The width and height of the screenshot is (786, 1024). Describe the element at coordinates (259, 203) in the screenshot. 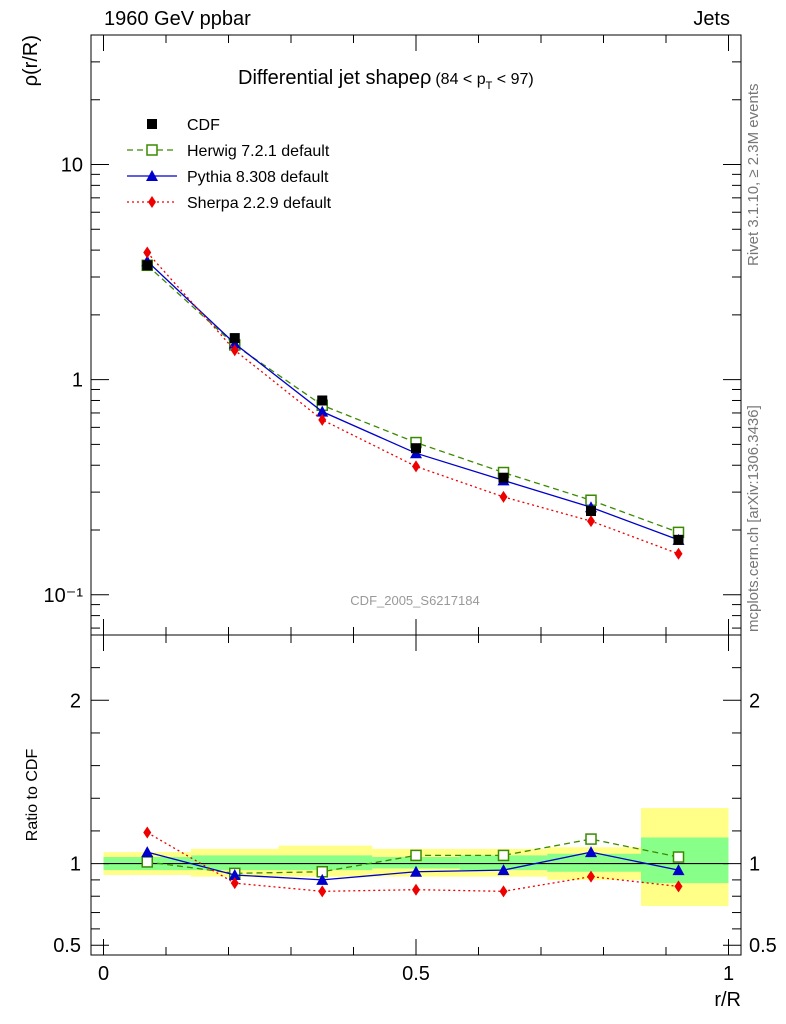

I see `legend-label-sherpa: Sherpa 2.2.9 default` at that location.